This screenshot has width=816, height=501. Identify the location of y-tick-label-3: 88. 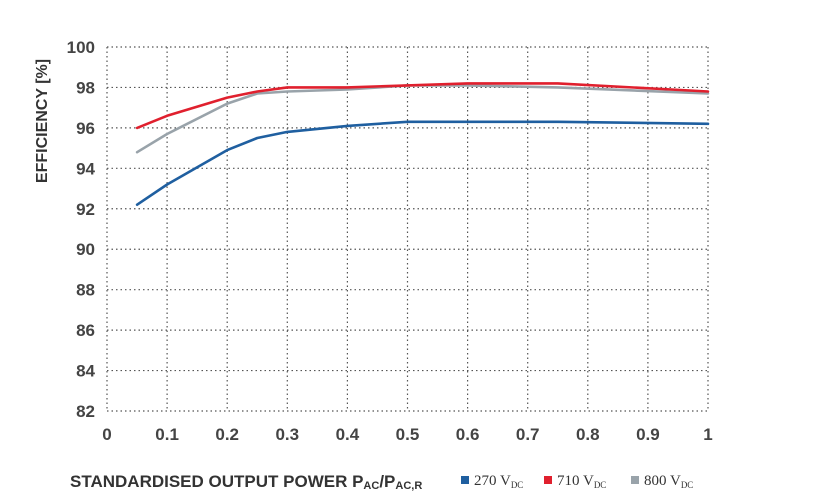
(85, 290).